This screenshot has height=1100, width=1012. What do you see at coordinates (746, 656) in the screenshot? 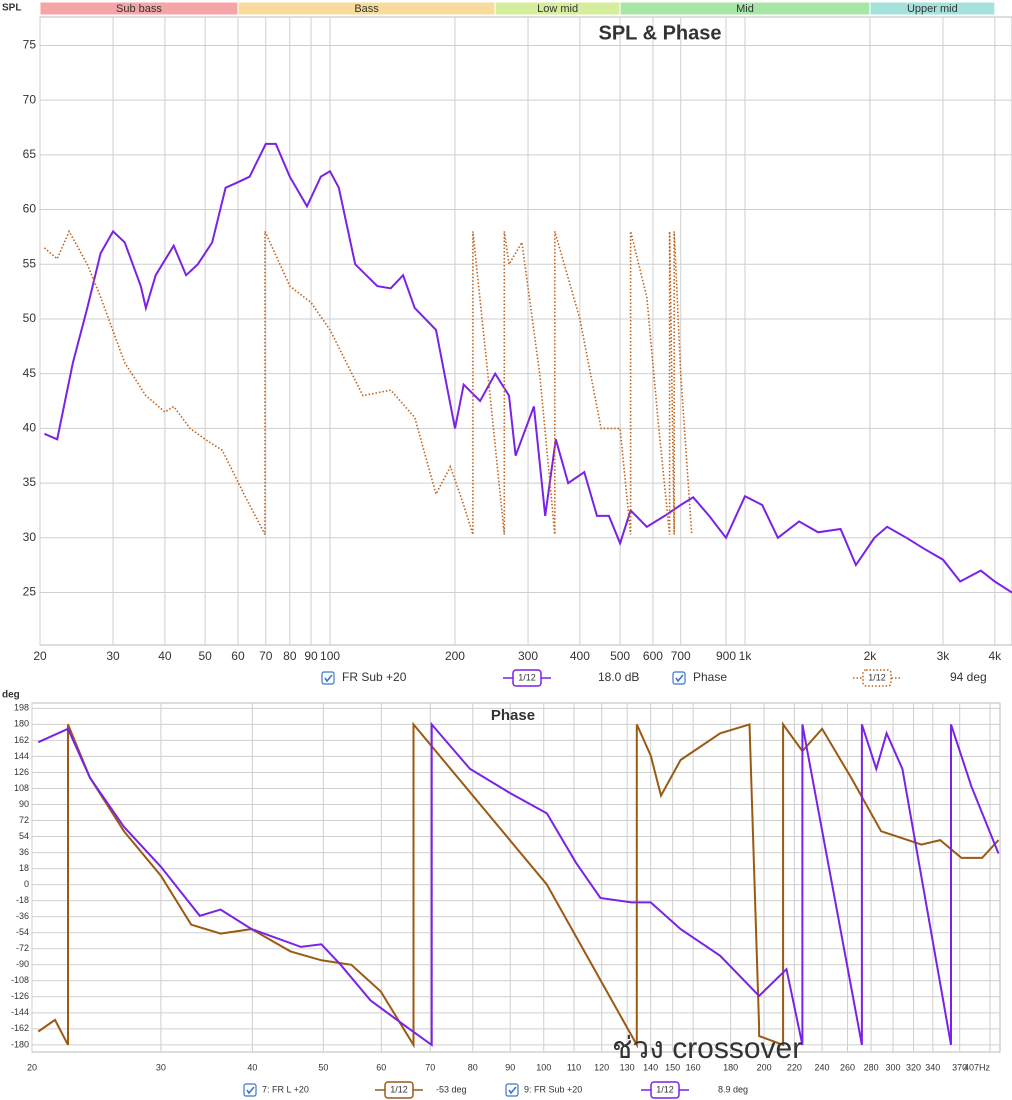
I see `x-tick-label: 1k` at bounding box center [746, 656].